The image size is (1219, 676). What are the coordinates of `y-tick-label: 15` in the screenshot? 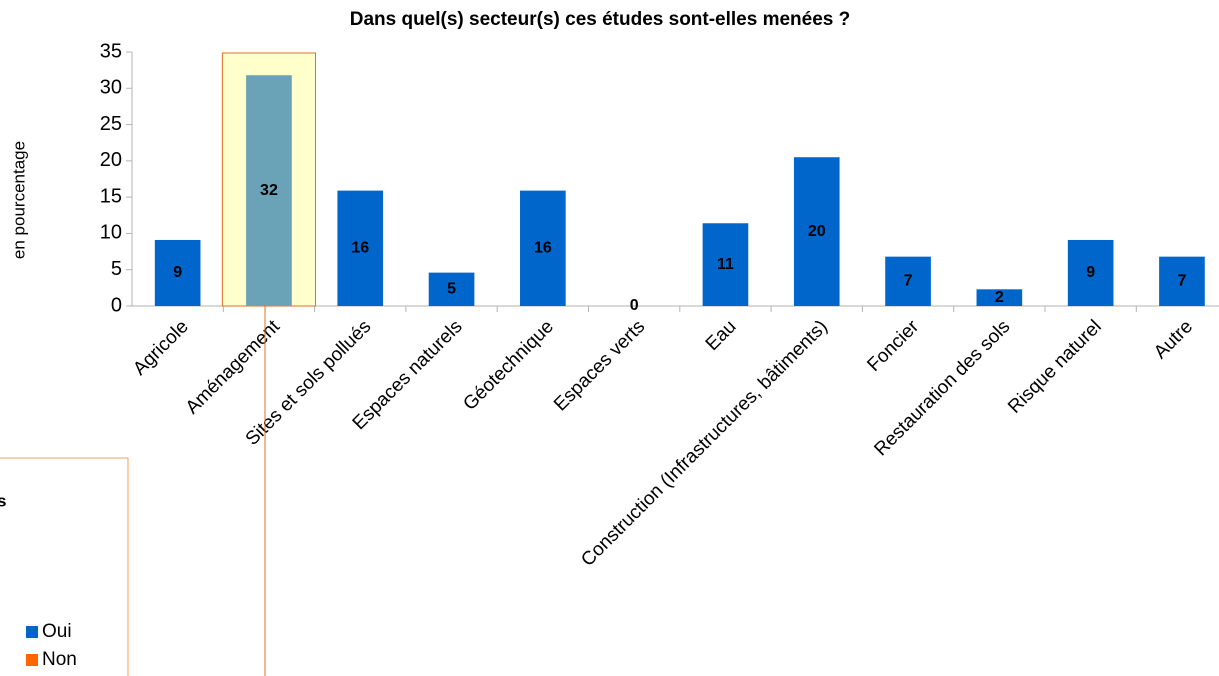 It's located at (111, 196).